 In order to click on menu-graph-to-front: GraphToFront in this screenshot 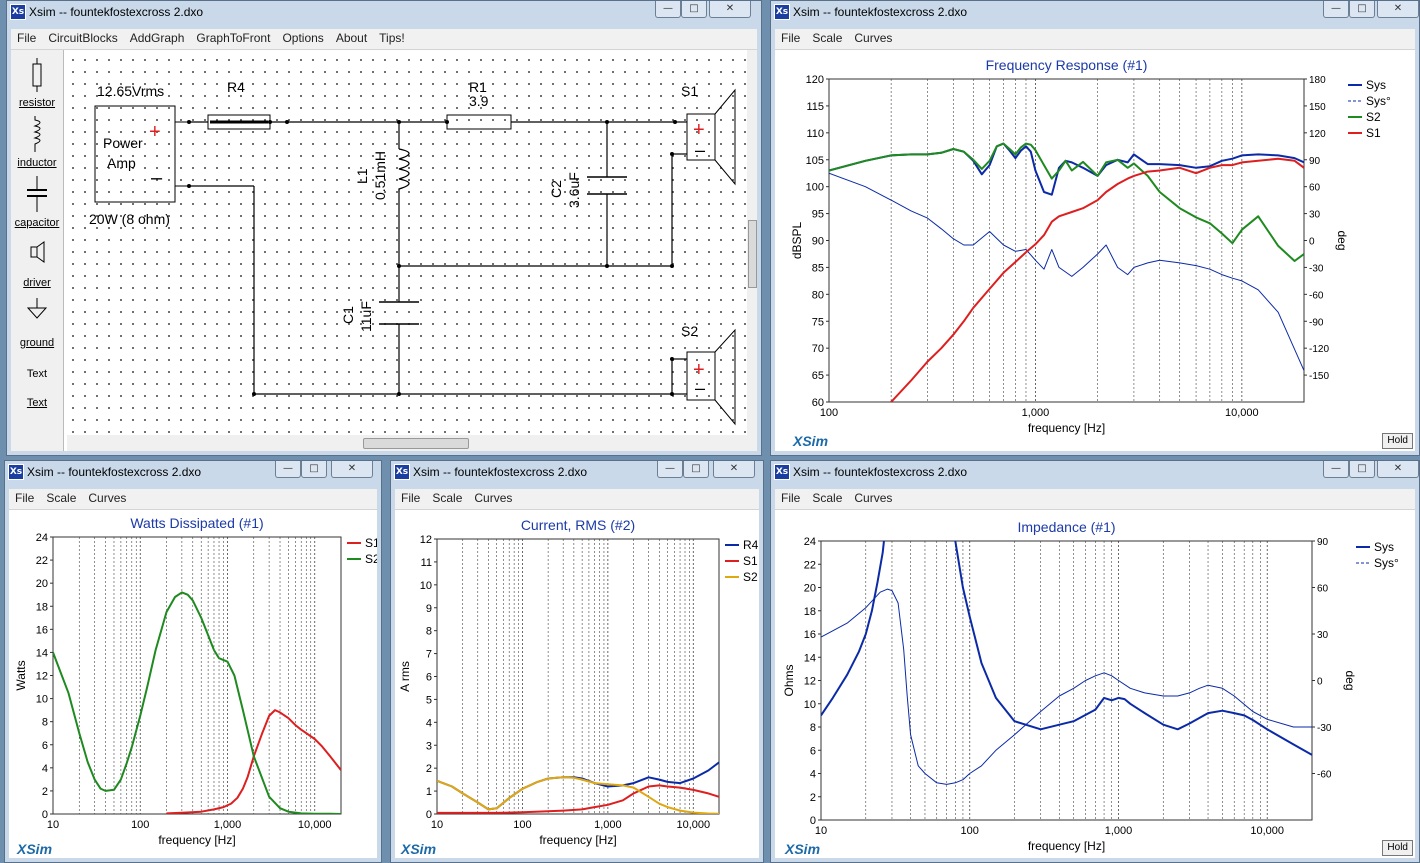, I will do `click(233, 38)`.